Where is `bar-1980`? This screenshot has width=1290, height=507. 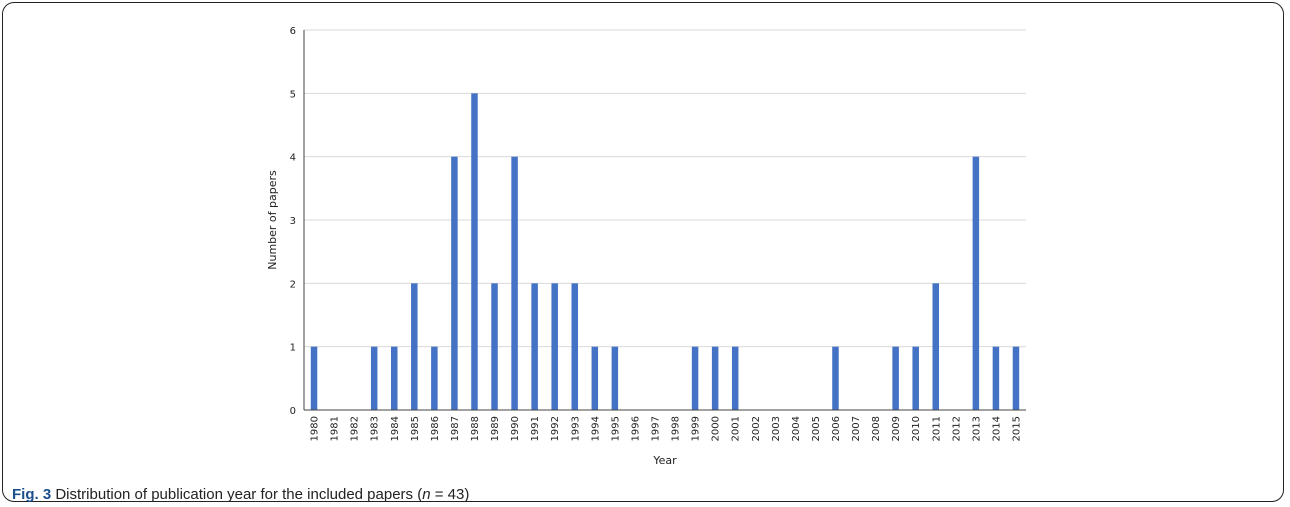 bar-1980 is located at coordinates (314, 378).